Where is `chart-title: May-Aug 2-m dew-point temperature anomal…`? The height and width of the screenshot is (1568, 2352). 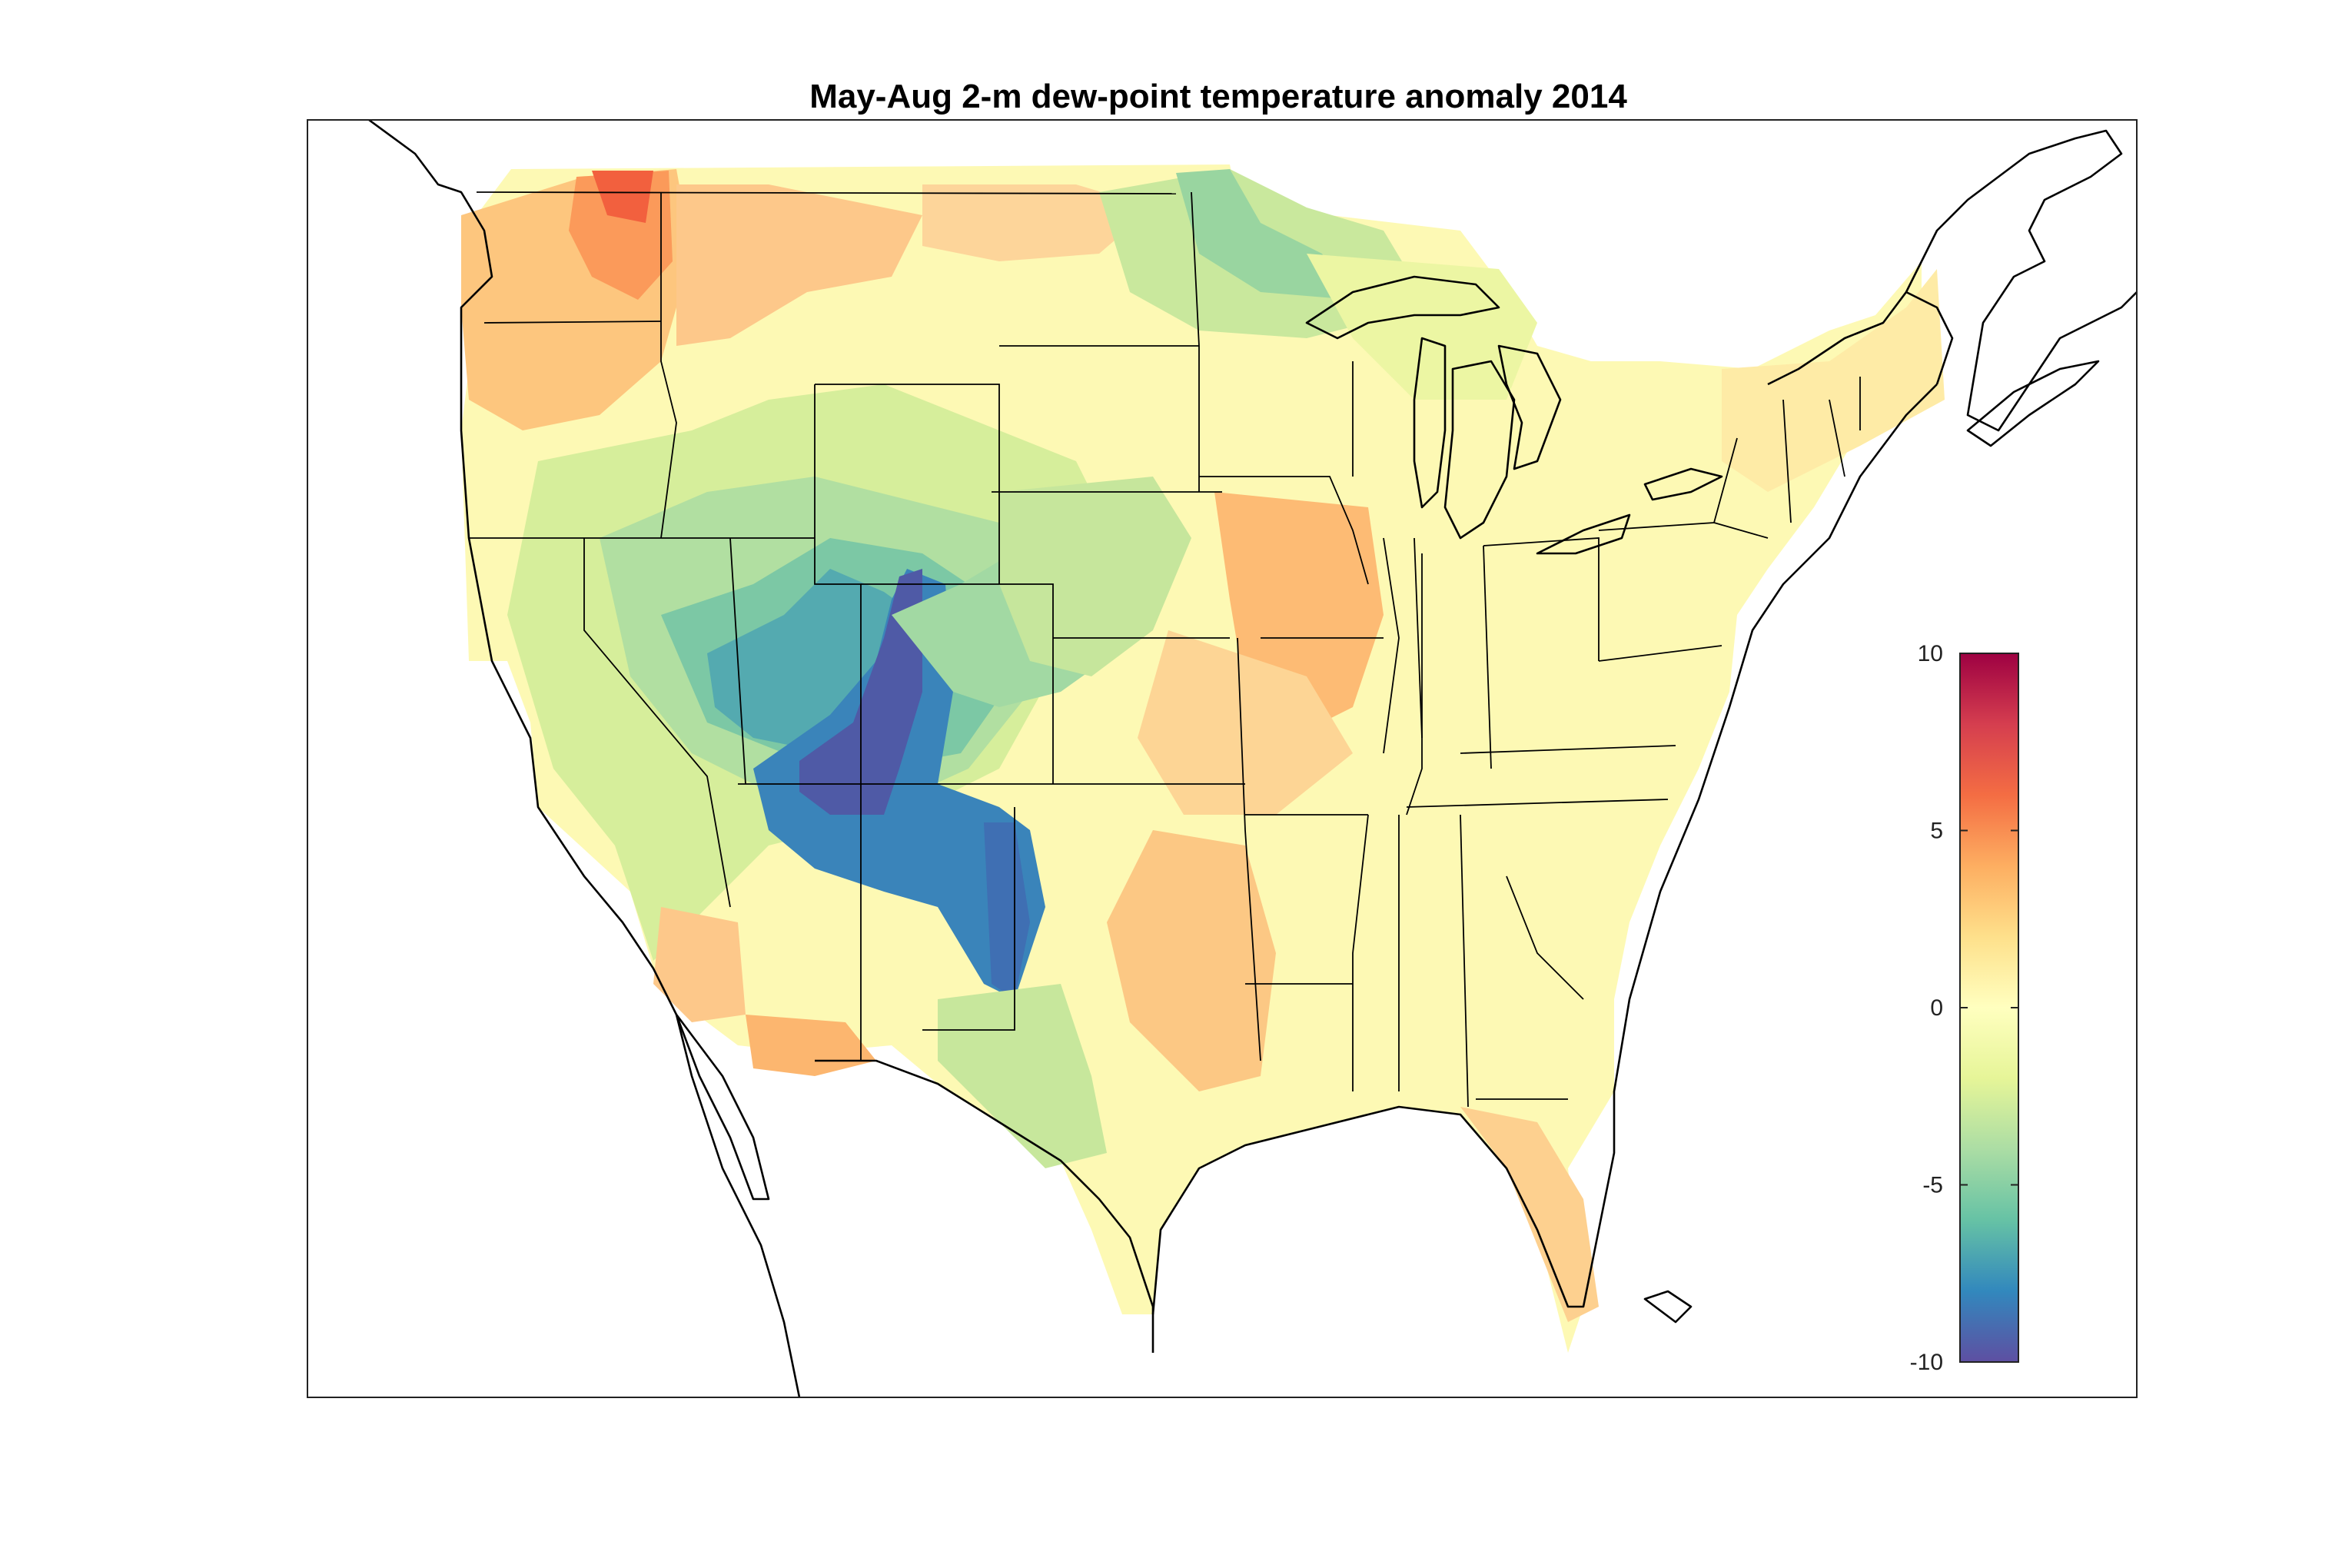 chart-title: May-Aug 2-m dew-point temperature anomal… is located at coordinates (1218, 96).